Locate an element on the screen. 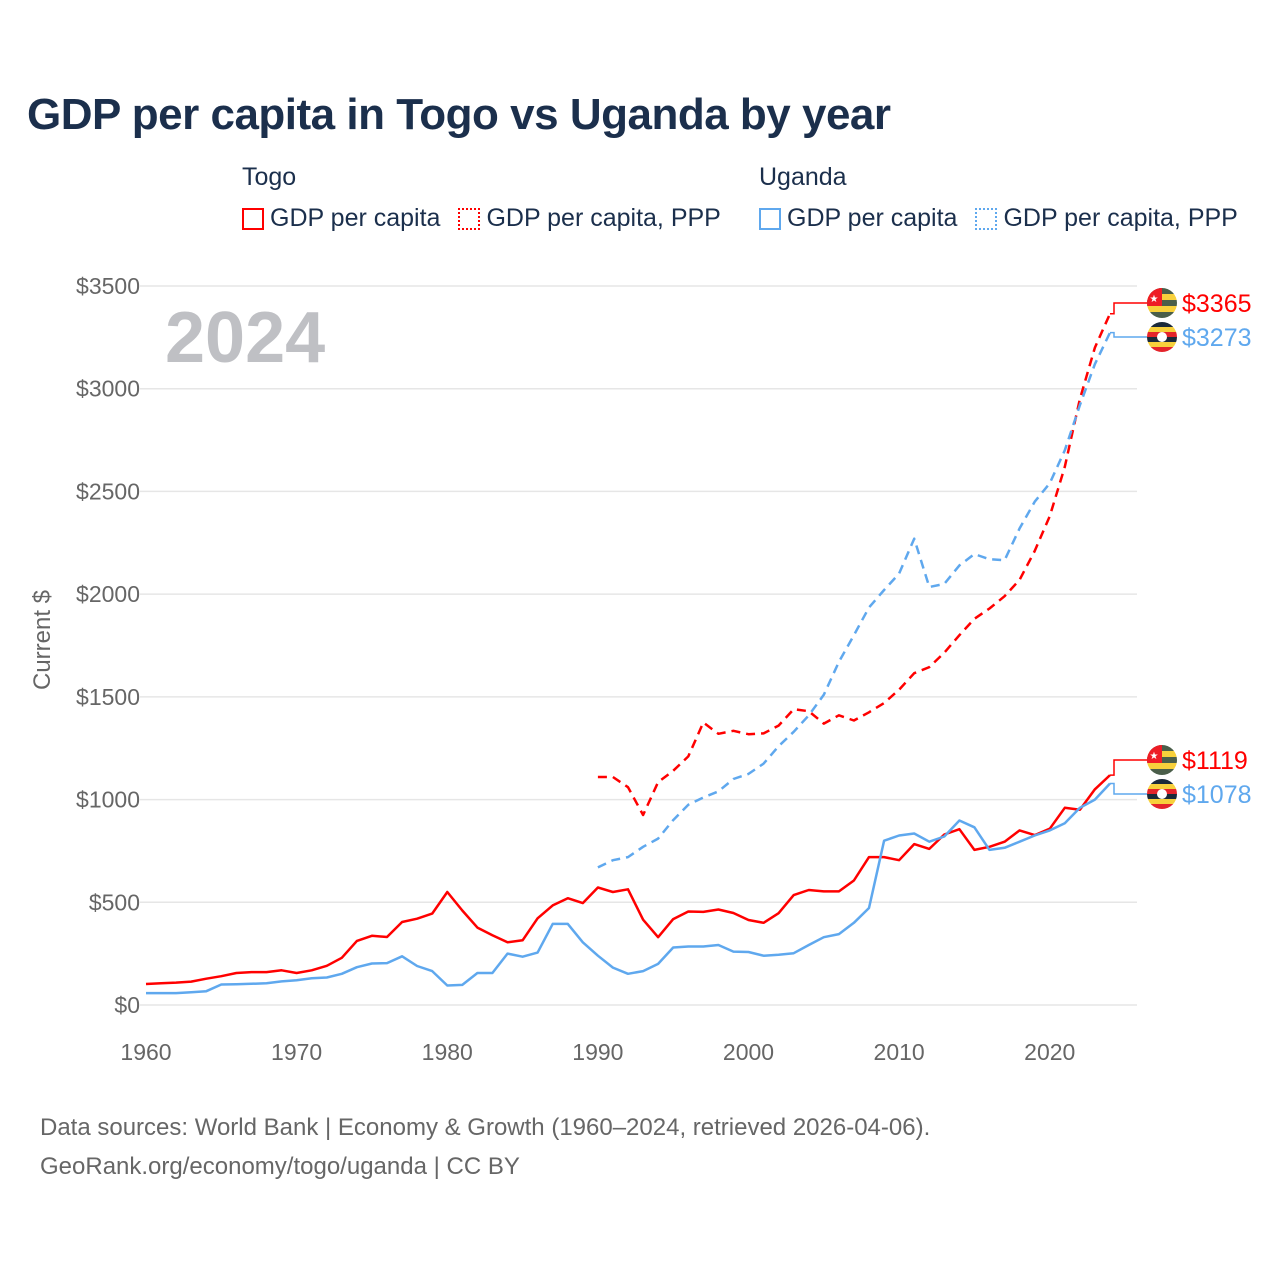  x-tick-label: 2000 is located at coordinates (748, 1052).